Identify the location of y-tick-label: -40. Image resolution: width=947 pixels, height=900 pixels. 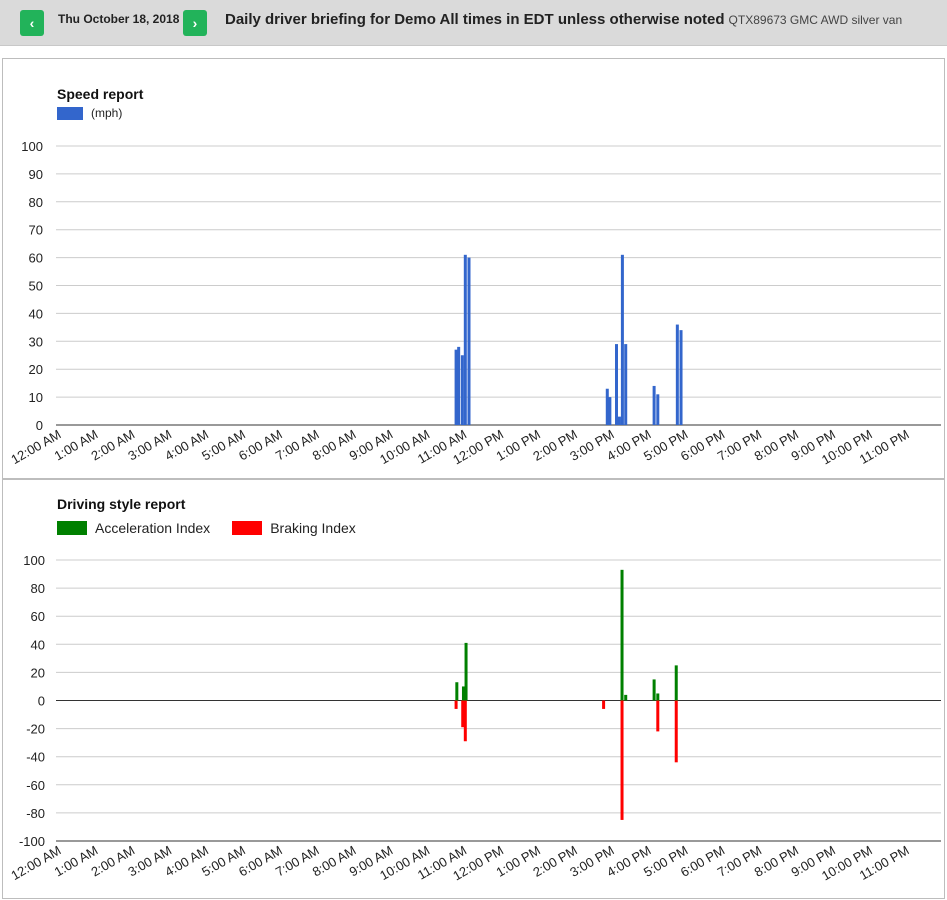
(35, 757).